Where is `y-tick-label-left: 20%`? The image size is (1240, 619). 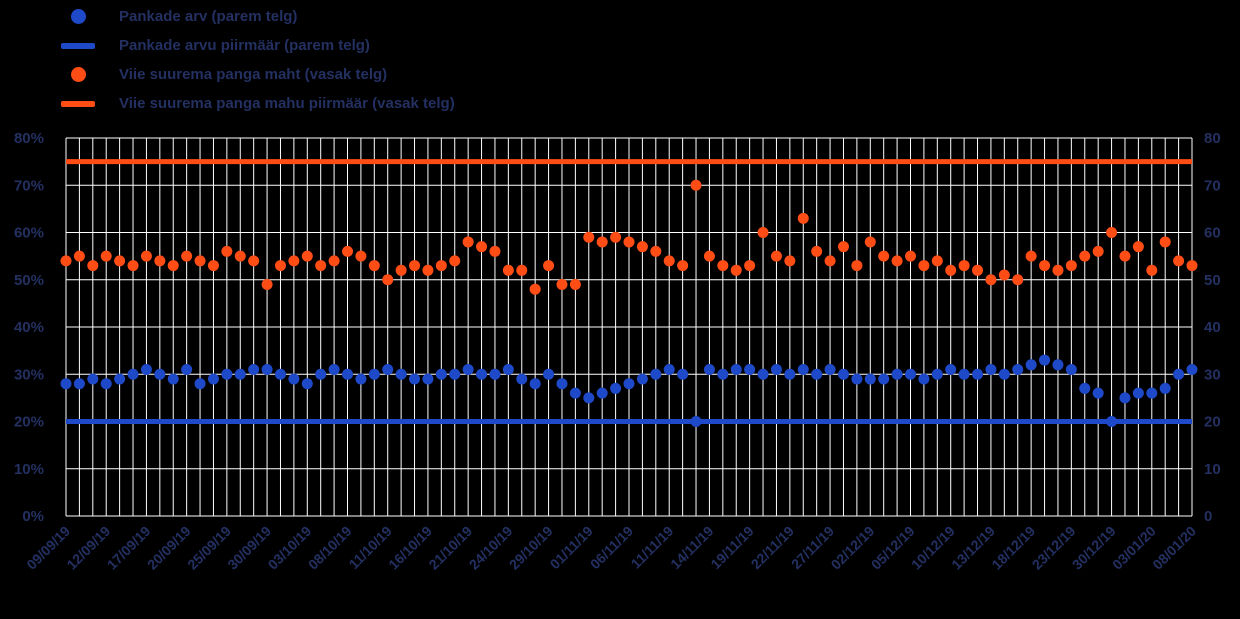
y-tick-label-left: 20% is located at coordinates (29, 422).